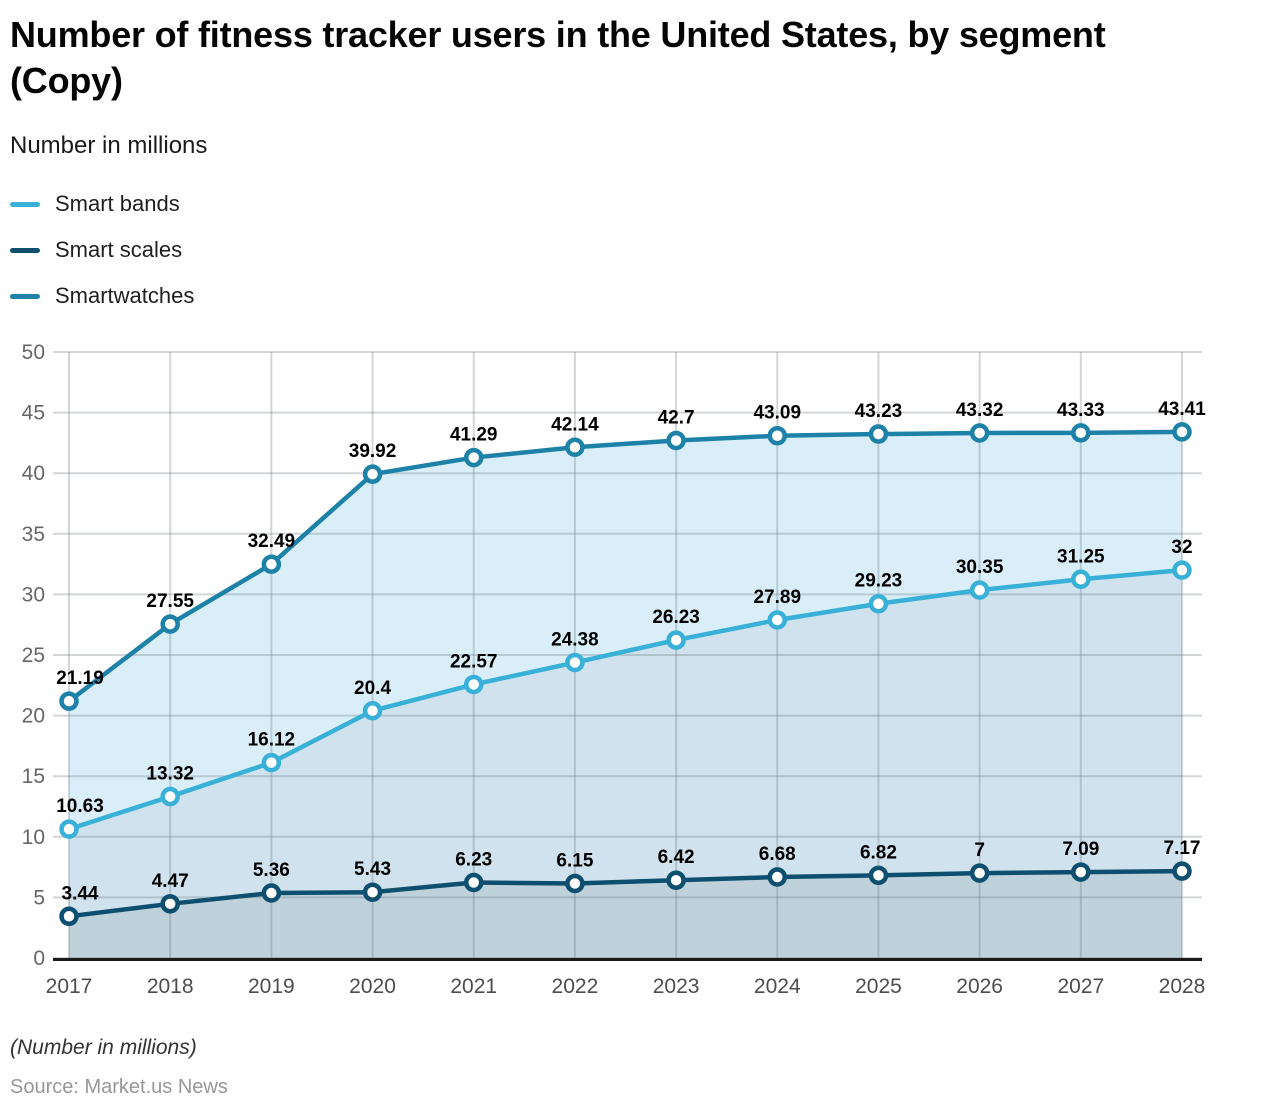 This screenshot has width=1264, height=1110. I want to click on data-label-smartwatches: 43.23, so click(879, 411).